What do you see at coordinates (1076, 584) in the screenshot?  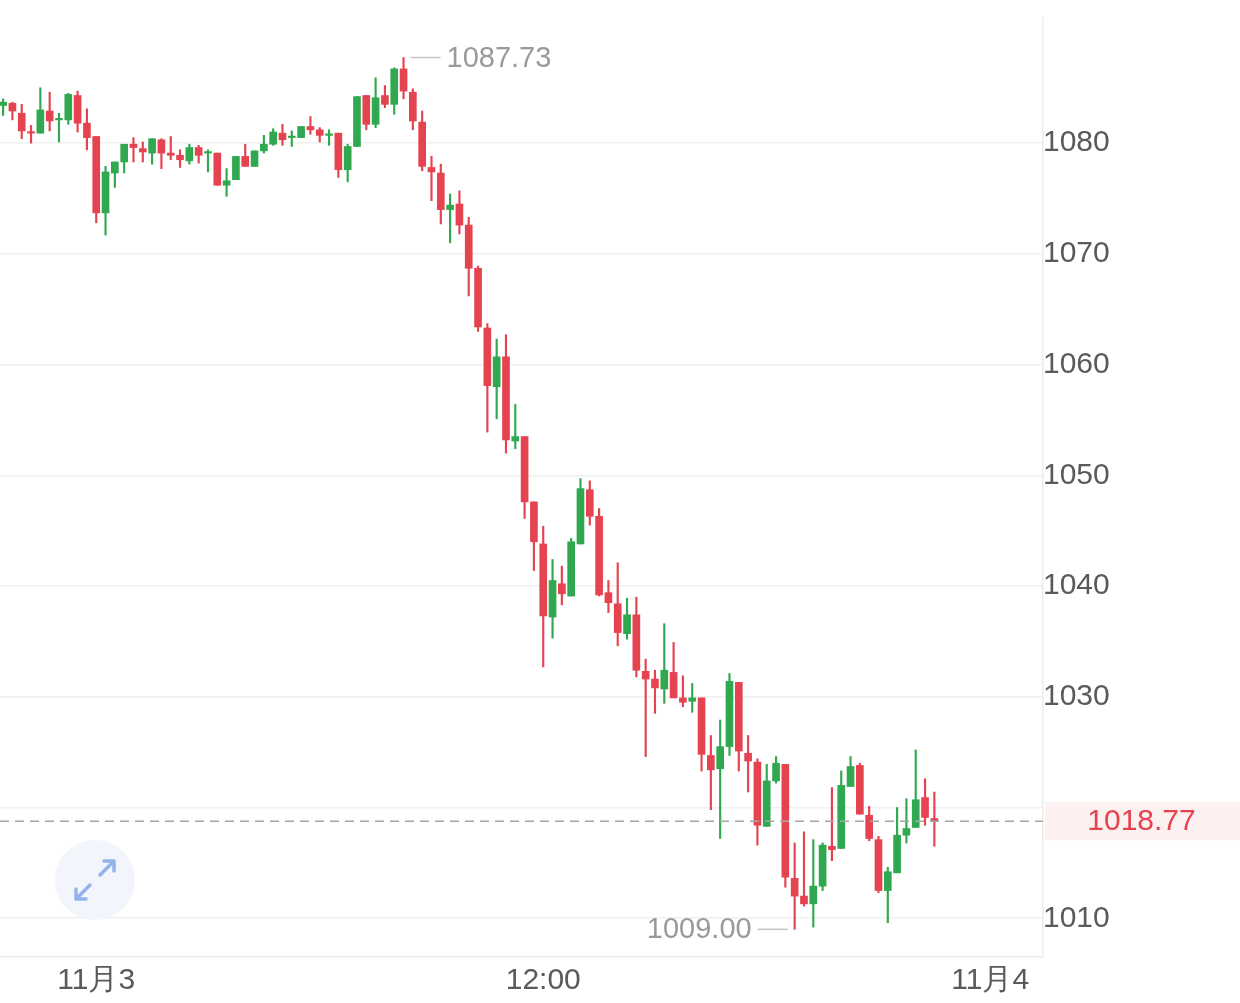 I see `y-tick-label: 1040` at bounding box center [1076, 584].